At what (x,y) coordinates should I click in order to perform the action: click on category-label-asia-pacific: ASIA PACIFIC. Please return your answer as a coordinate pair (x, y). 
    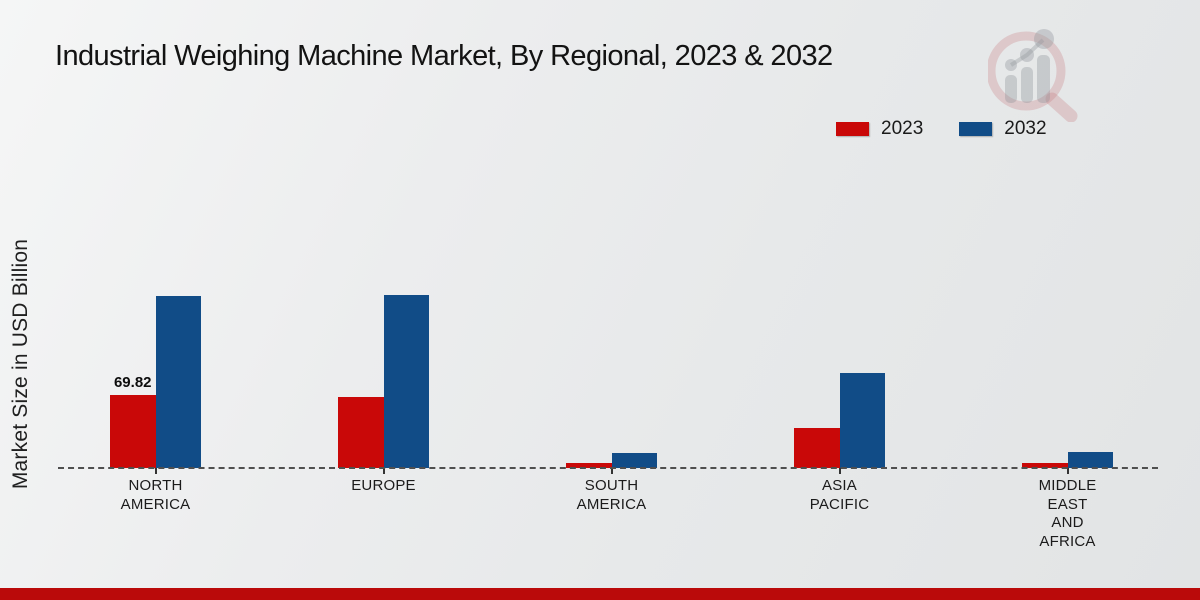
    Looking at the image, I should click on (839, 495).